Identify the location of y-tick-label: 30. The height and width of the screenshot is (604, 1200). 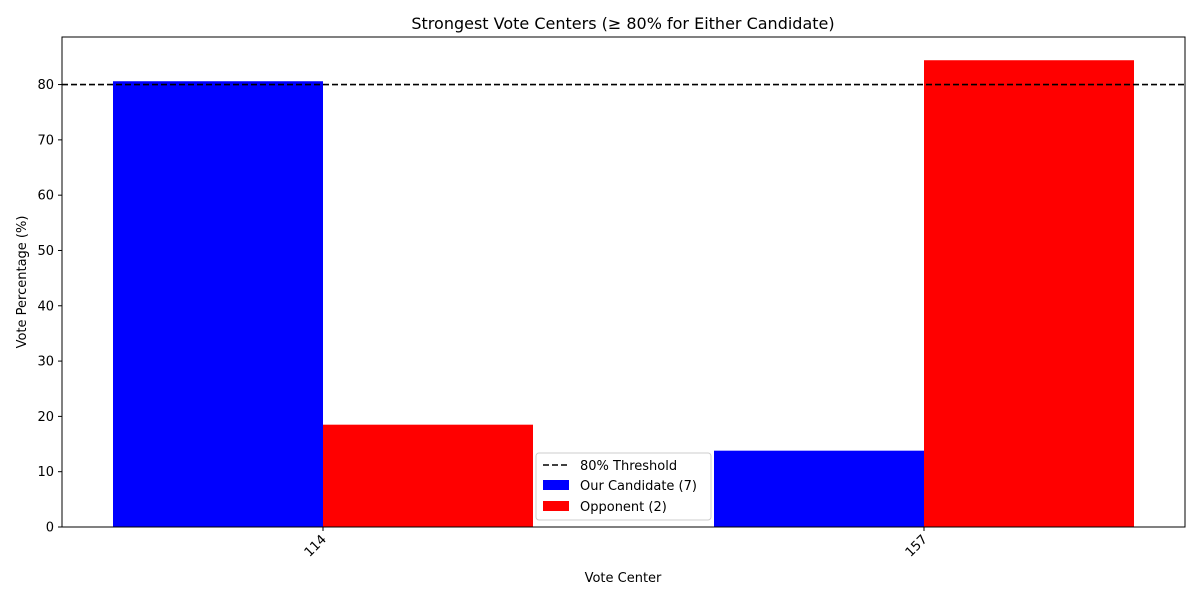
(45, 362).